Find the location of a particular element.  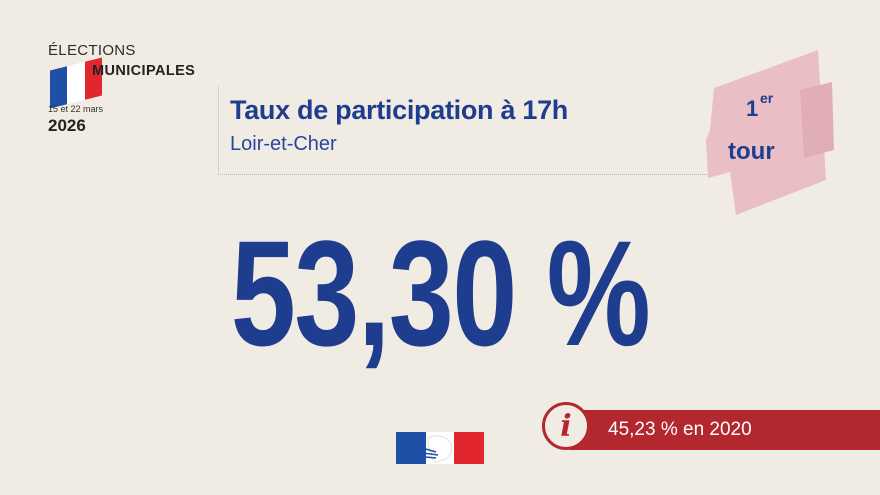

marianne-logo is located at coordinates (440, 448).